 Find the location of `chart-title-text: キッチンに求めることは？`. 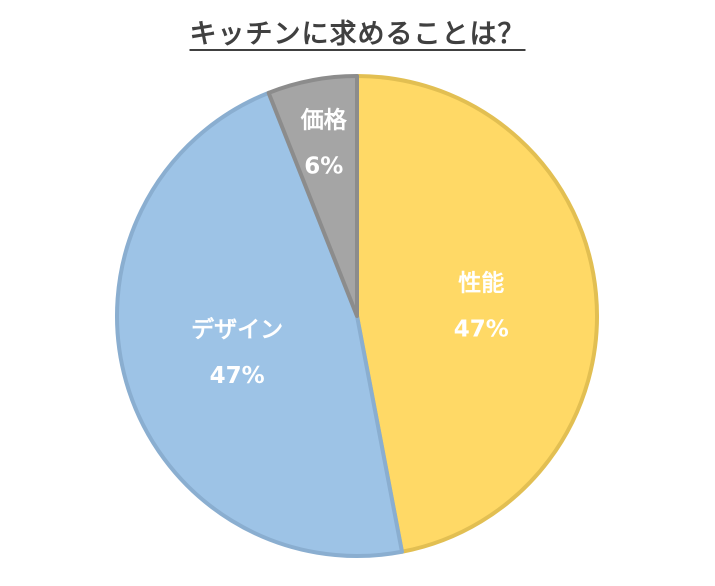

chart-title-text: キッチンに求めることは？ is located at coordinates (357, 34).